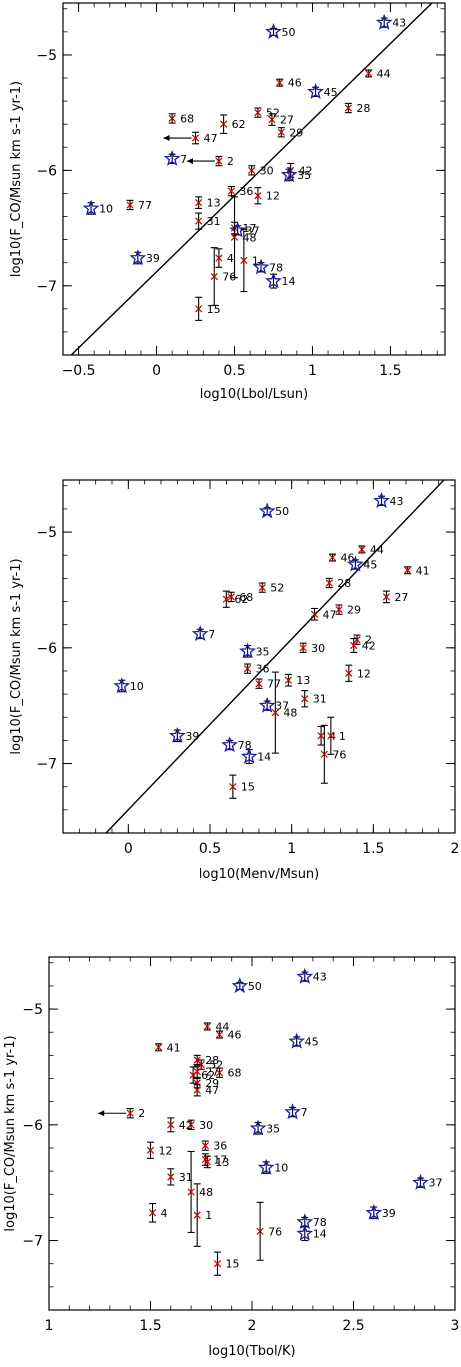 The width and height of the screenshot is (461, 1367). I want to click on x-tick-label: −0.5, so click(79, 371).